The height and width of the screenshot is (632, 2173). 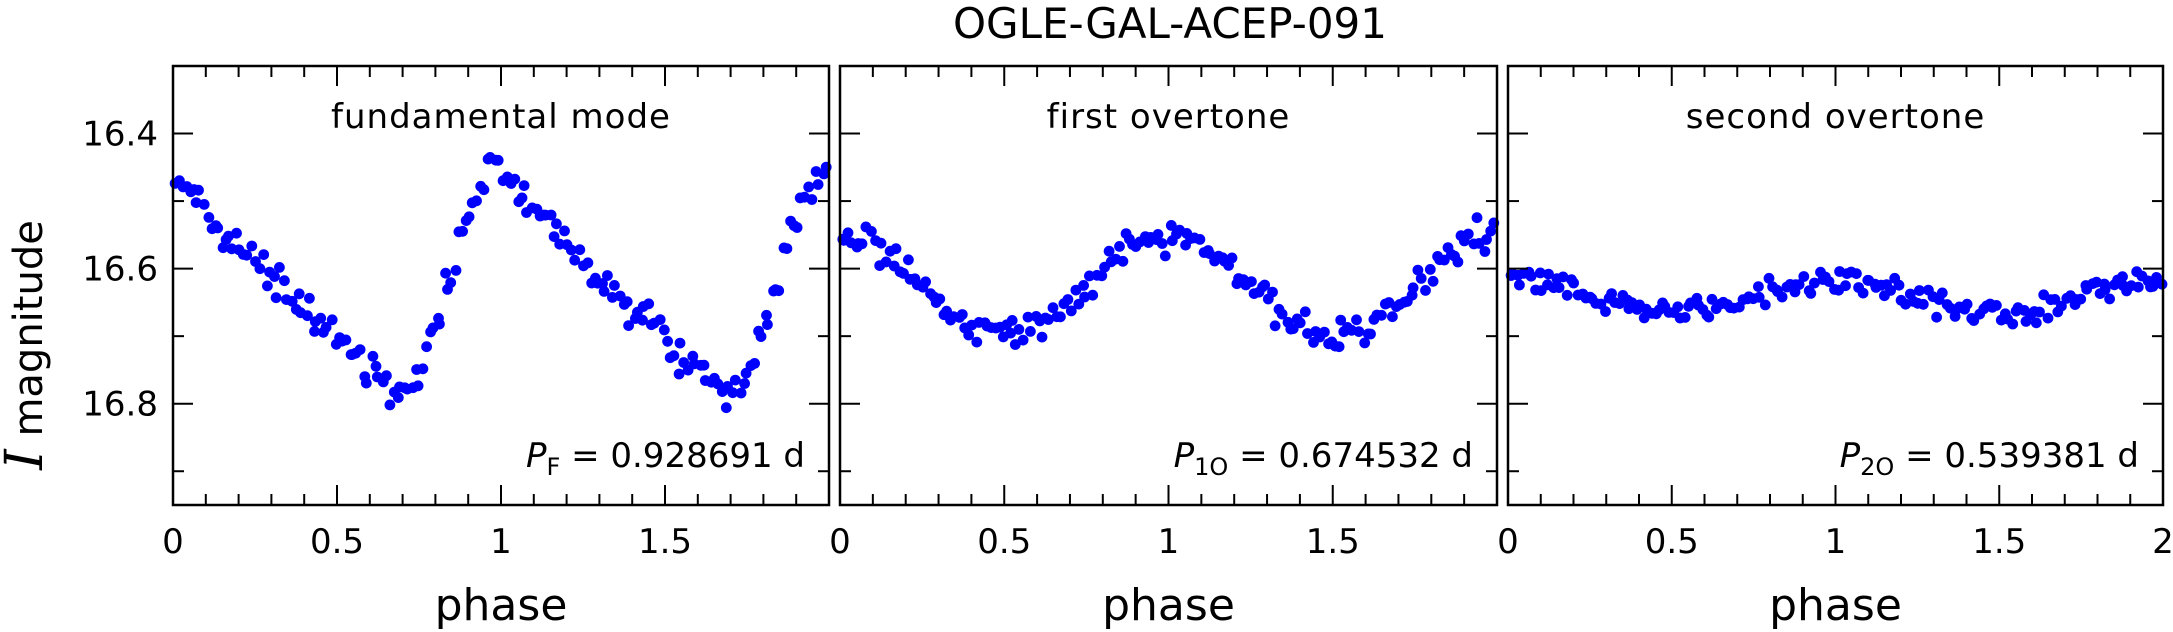 What do you see at coordinates (120, 405) in the screenshot?
I see `y-tick-label: 16.8` at bounding box center [120, 405].